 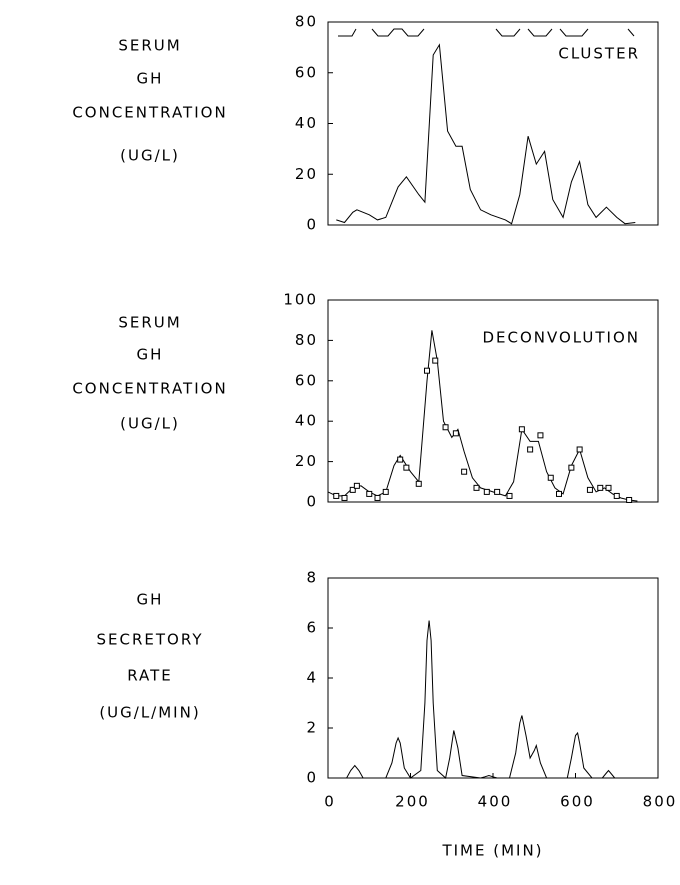 What do you see at coordinates (492, 851) in the screenshot?
I see `x-axis-label: TIME (MIN)` at bounding box center [492, 851].